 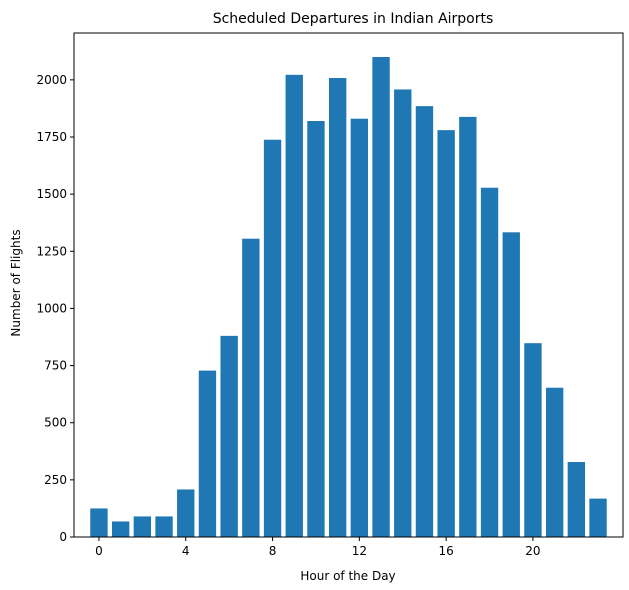 What do you see at coordinates (51, 80) in the screenshot?
I see `y-tick-label: 2000` at bounding box center [51, 80].